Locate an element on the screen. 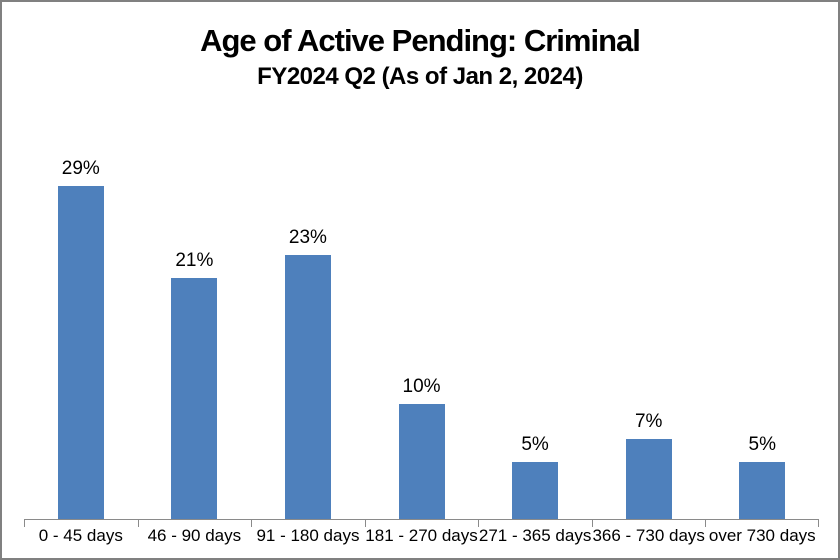 This screenshot has width=840, height=560. x-axis-category-label: 46 - 90 days is located at coordinates (194, 535).